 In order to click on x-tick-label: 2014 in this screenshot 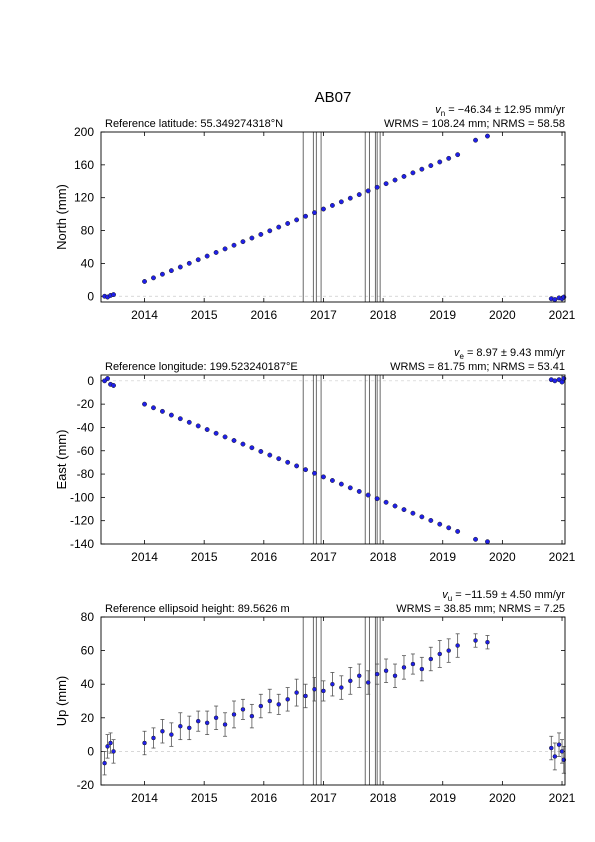, I will do `click(144, 315)`.